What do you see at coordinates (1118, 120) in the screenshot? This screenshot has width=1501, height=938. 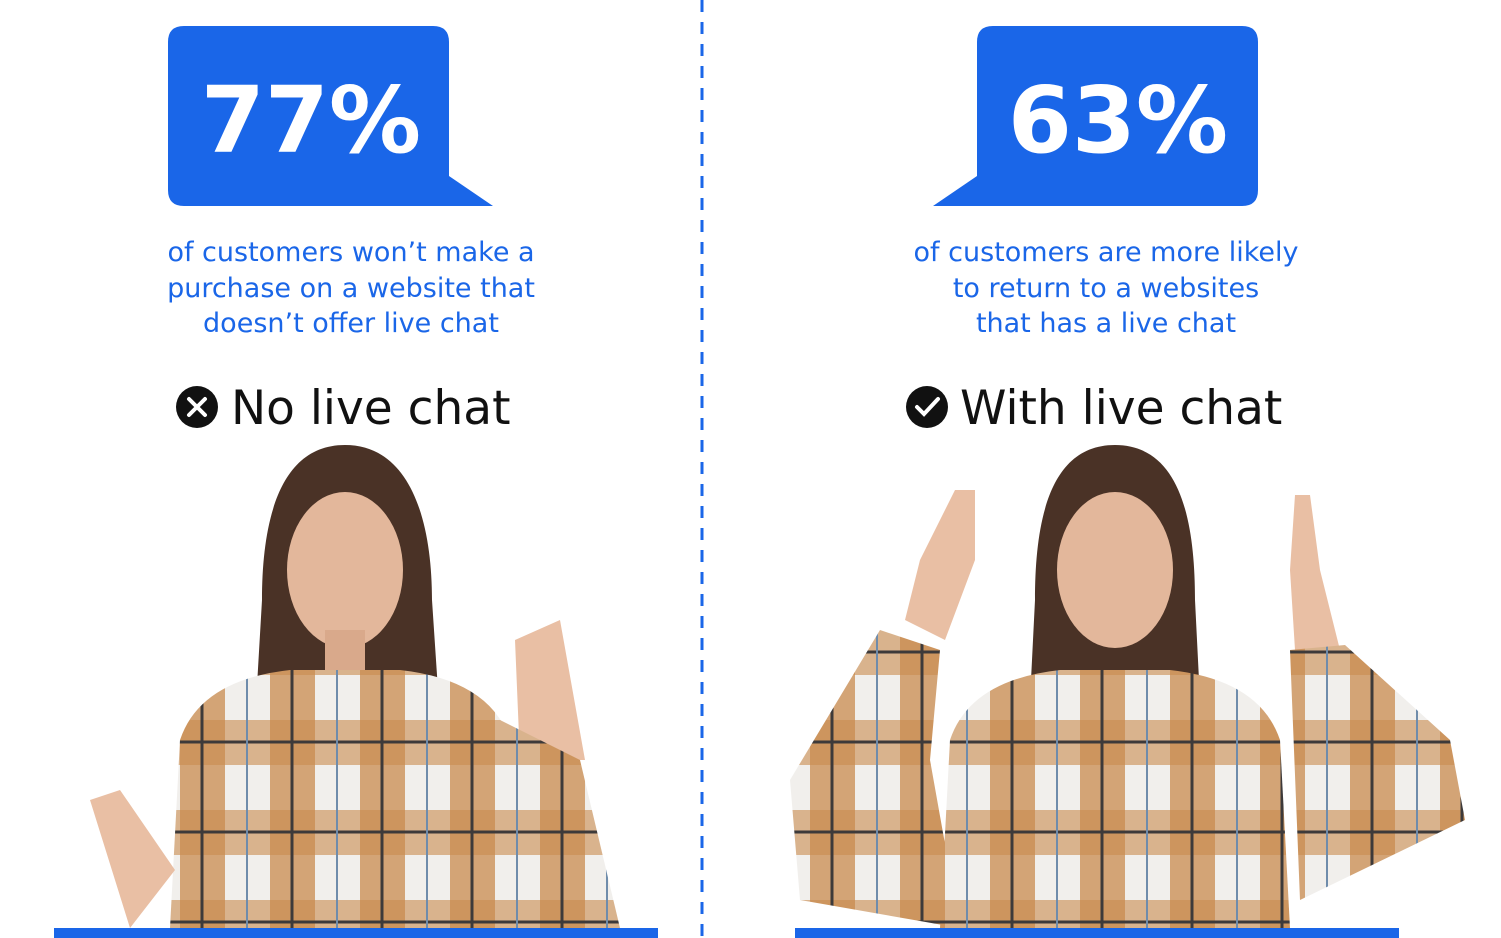 I see `stat: 63%` at bounding box center [1118, 120].